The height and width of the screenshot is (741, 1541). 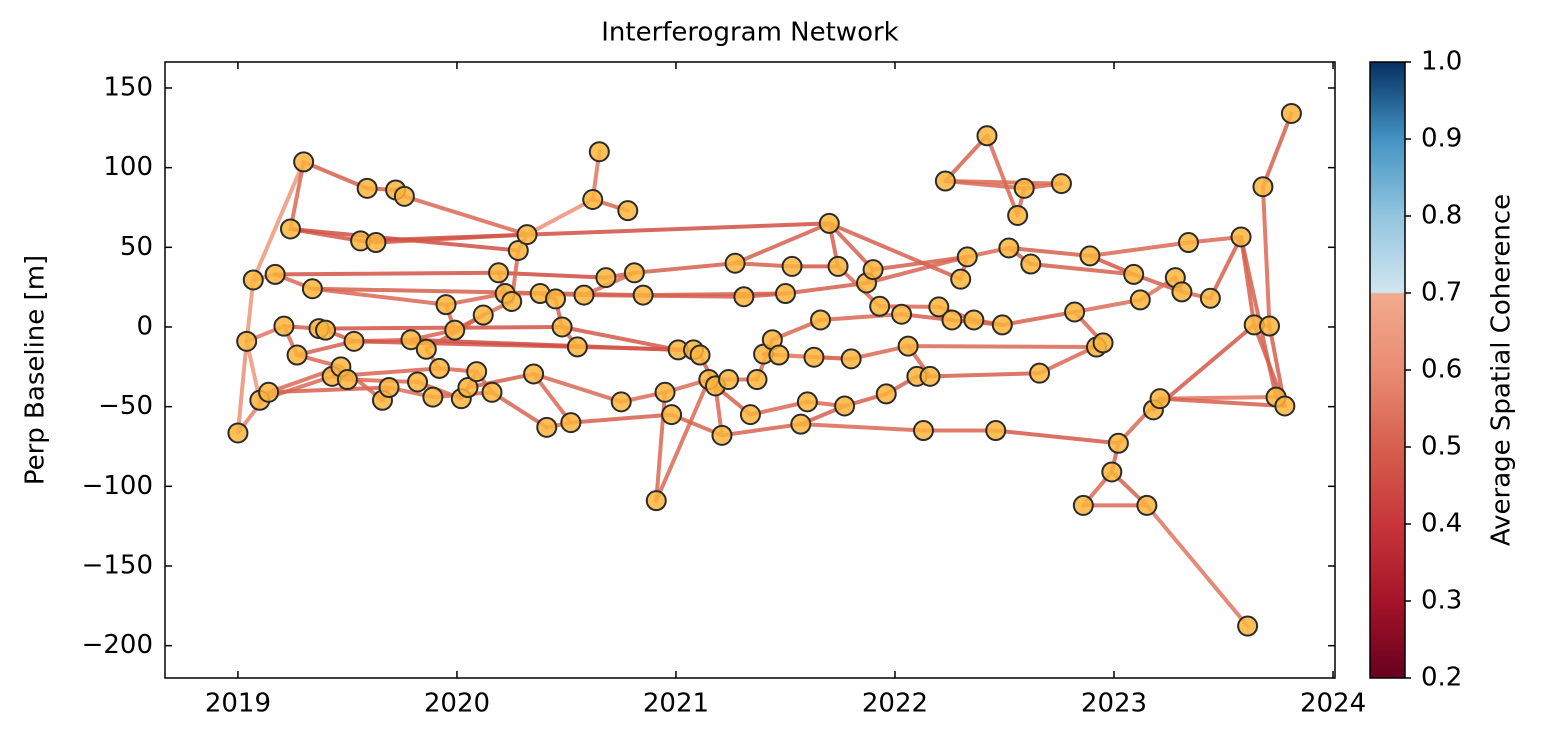 I want to click on x-tick-label: 2024, so click(x=1333, y=704).